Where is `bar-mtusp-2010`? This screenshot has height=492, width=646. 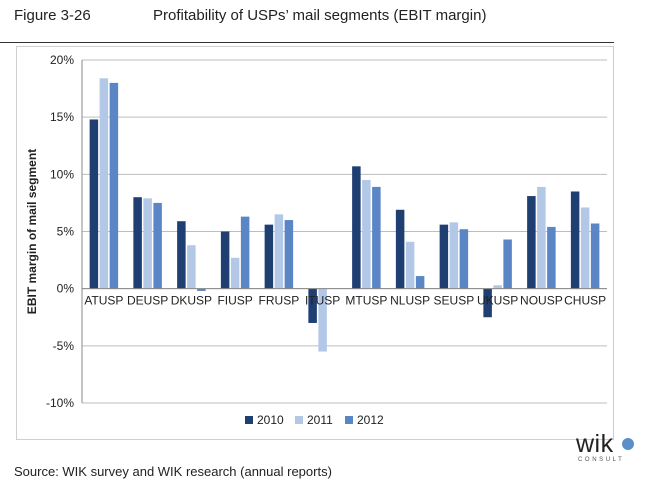
bar-mtusp-2010 is located at coordinates (356, 227).